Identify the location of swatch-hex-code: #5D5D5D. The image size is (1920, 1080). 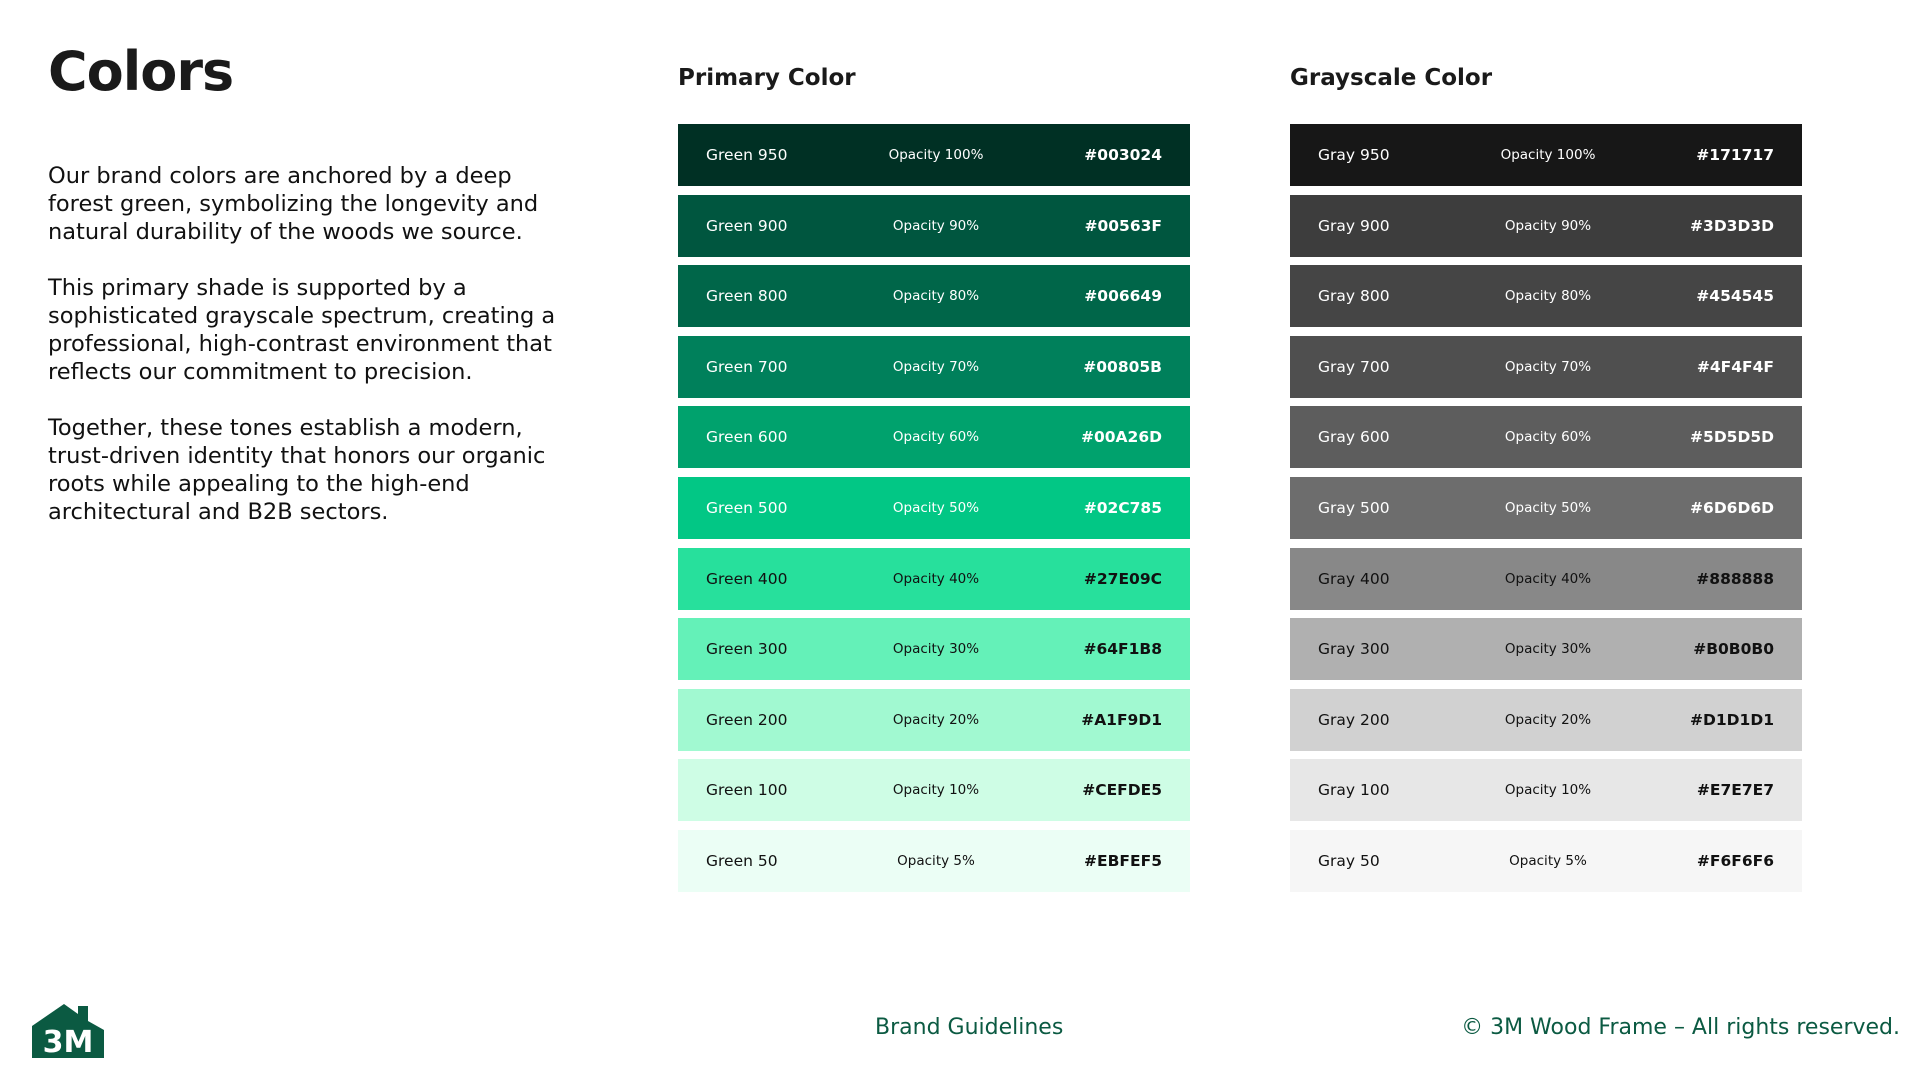
(1732, 437).